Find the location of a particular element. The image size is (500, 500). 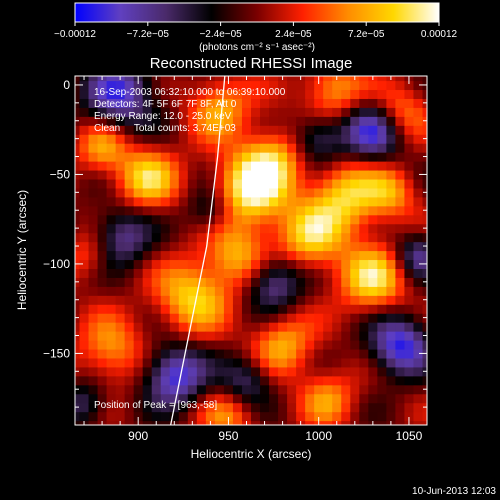

y-tick-label: −150 is located at coordinates (56, 353).